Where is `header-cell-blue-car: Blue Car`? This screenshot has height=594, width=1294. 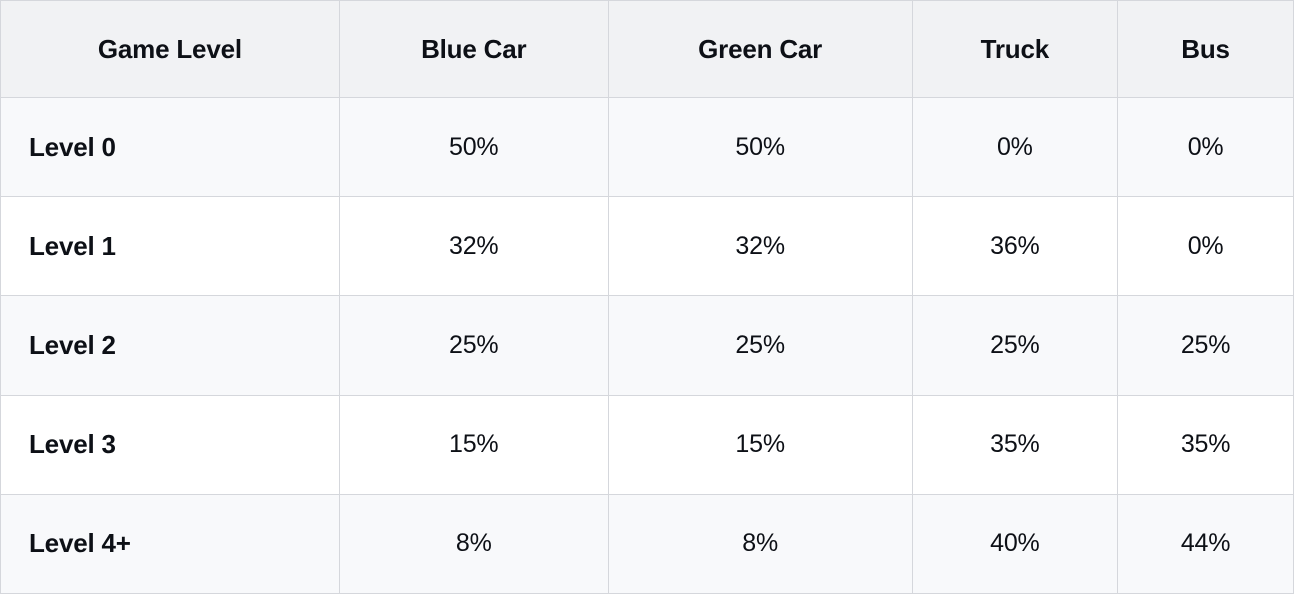 header-cell-blue-car: Blue Car is located at coordinates (473, 49).